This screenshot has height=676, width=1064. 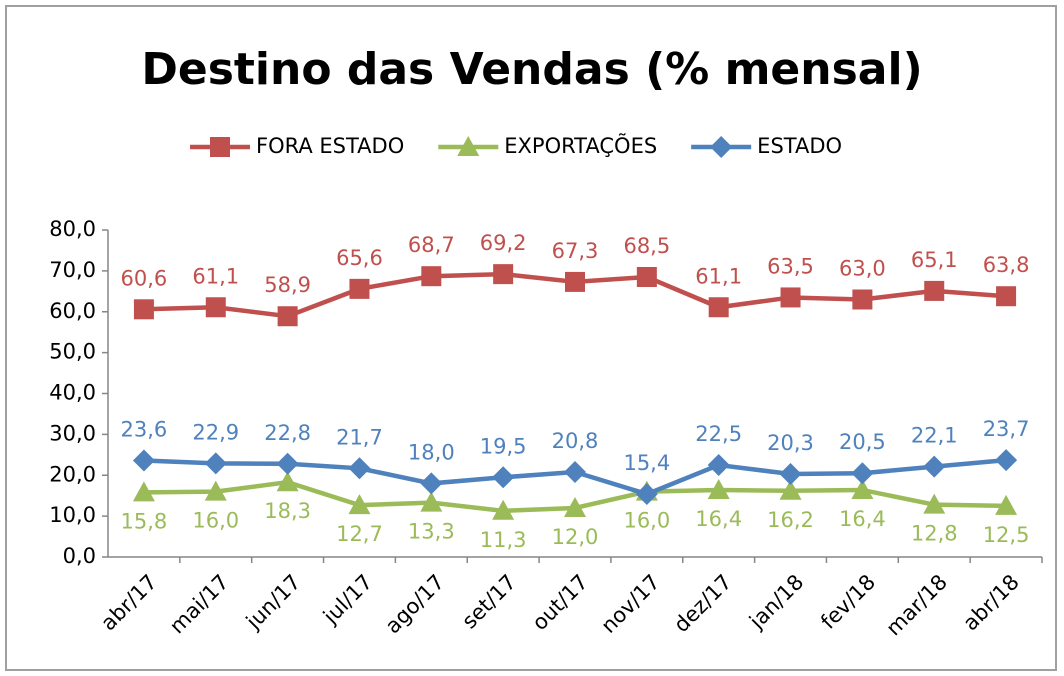 What do you see at coordinates (431, 245) in the screenshot?
I see `data-label: 68,7` at bounding box center [431, 245].